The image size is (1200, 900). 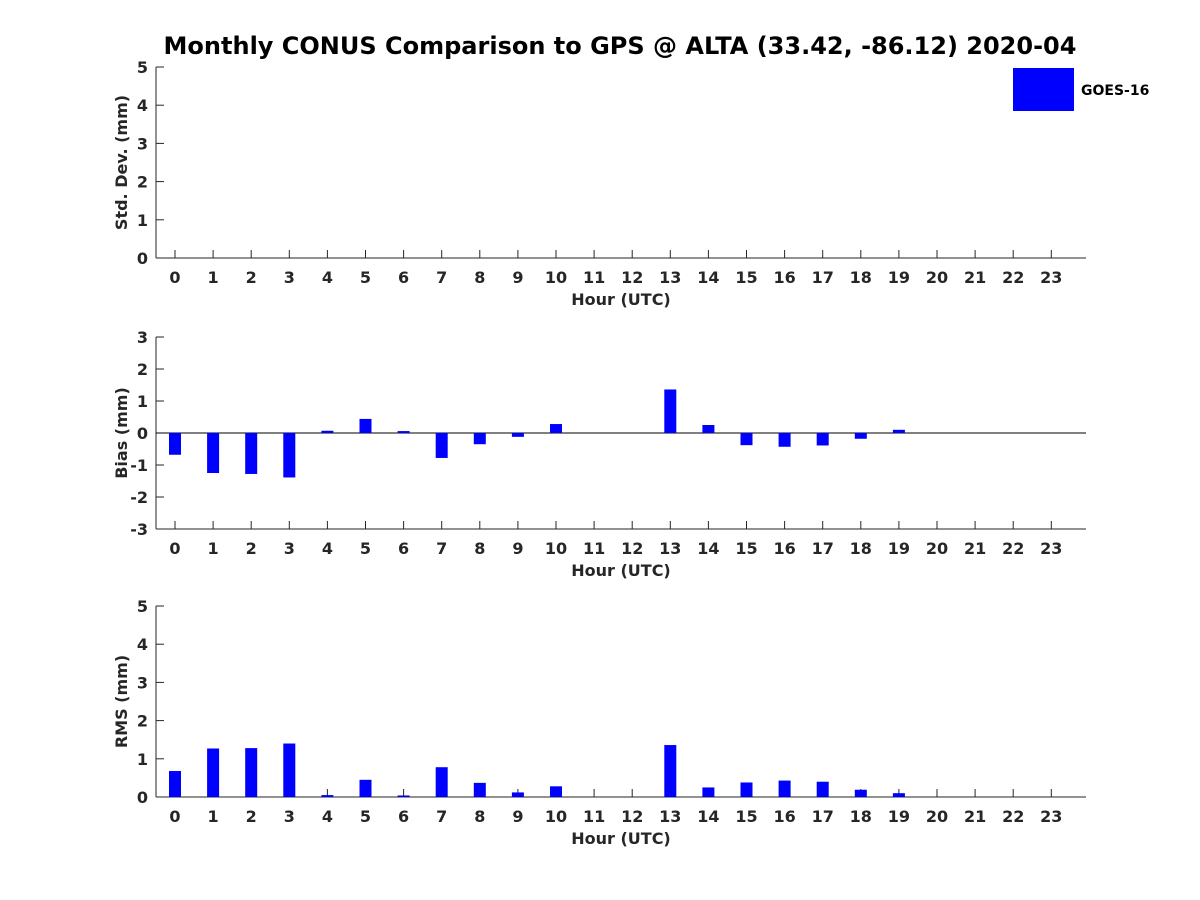 I want to click on y-tick-label: -1, so click(x=139, y=465).